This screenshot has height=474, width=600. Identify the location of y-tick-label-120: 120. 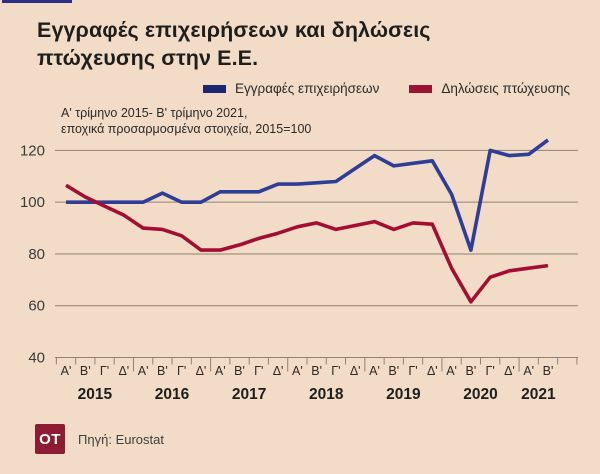
(32, 150).